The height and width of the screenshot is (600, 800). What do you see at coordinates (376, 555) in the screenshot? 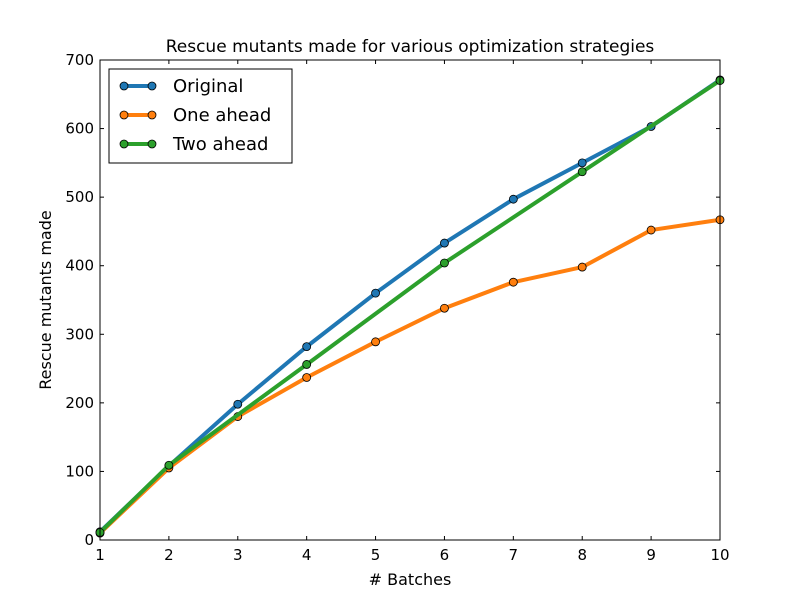
I see `x-tick-label: 5` at bounding box center [376, 555].